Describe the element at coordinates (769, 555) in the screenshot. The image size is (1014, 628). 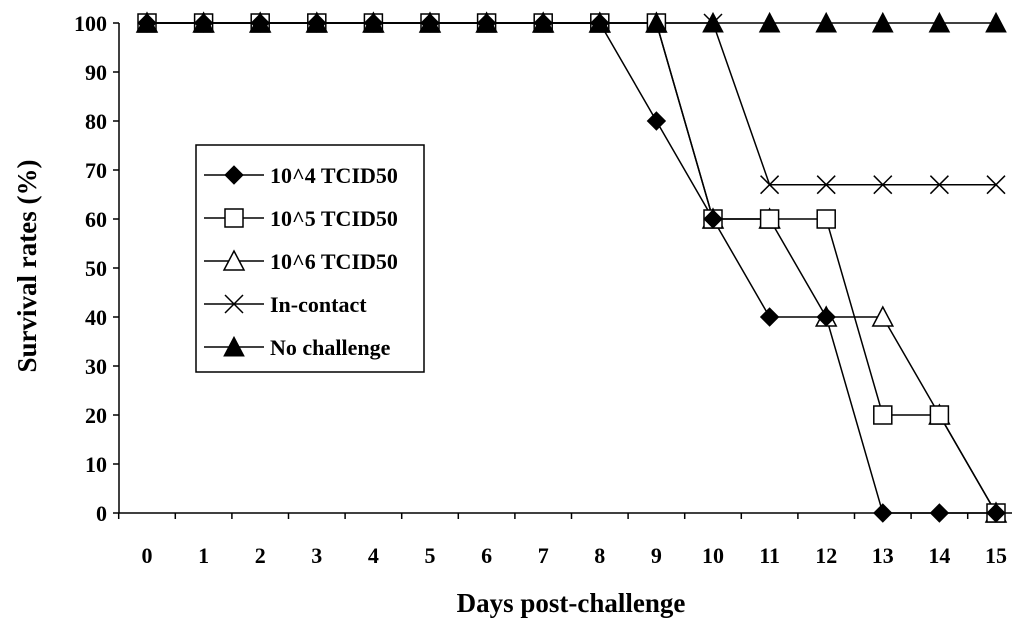
I see `x-tick-label: 11` at that location.